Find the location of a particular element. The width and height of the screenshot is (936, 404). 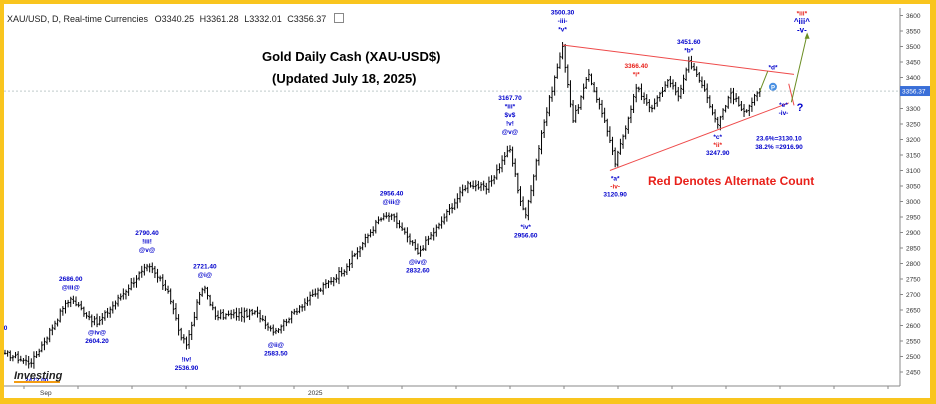

y-tick-label: 3300 is located at coordinates (913, 109).